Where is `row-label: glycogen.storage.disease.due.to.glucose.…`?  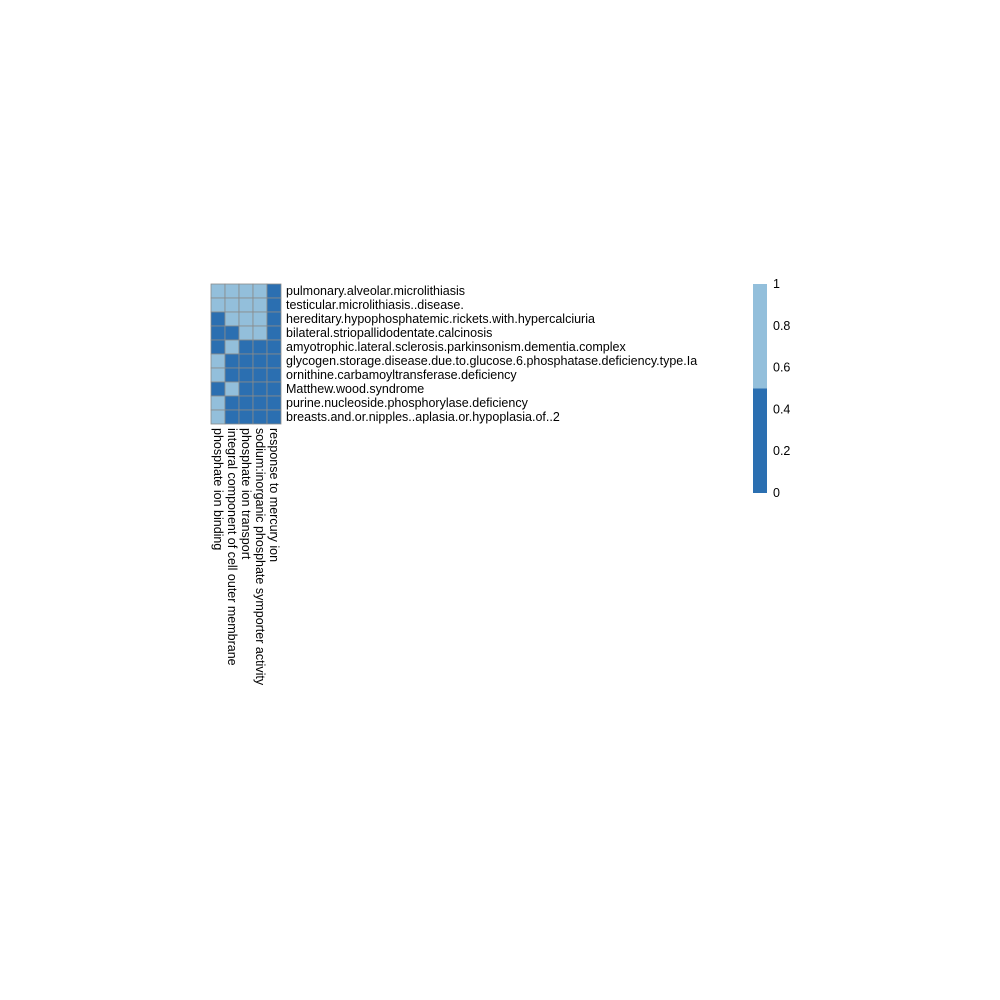 row-label: glycogen.storage.disease.due.to.glucose.… is located at coordinates (491, 361).